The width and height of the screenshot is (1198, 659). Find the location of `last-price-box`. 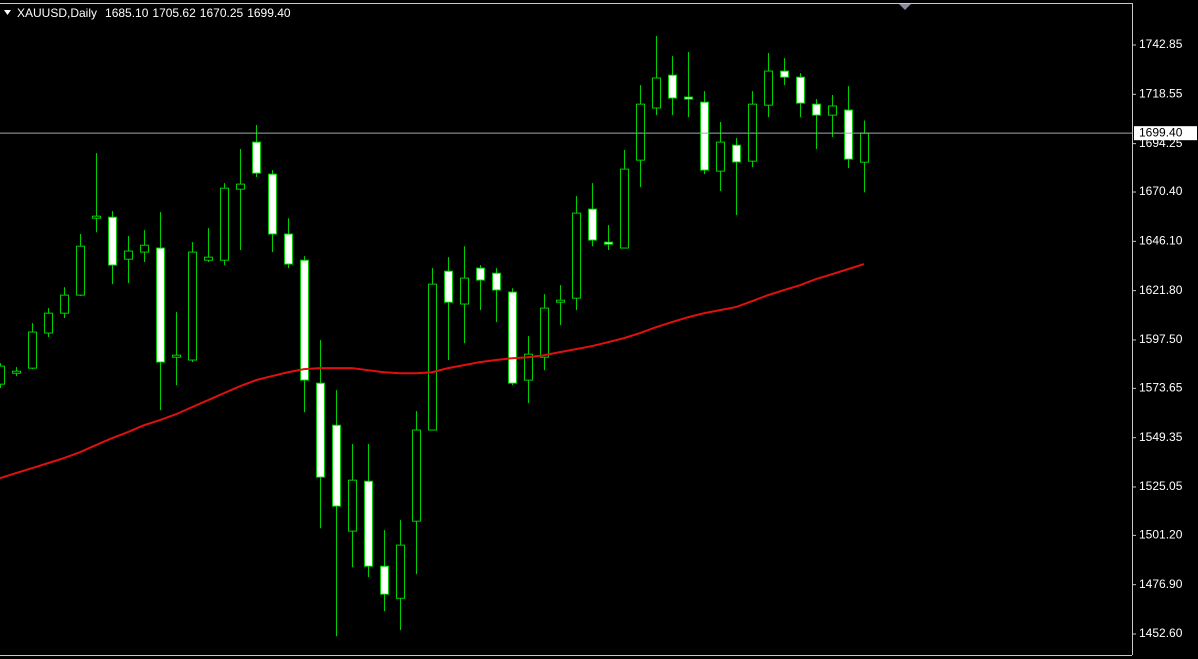

last-price-box is located at coordinates (1165, 133).